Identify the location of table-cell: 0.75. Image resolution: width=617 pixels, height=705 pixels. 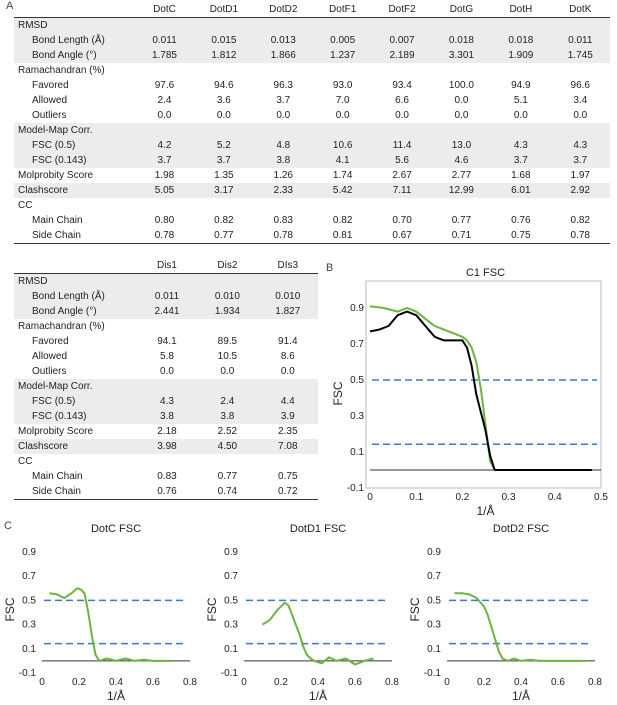
(521, 236).